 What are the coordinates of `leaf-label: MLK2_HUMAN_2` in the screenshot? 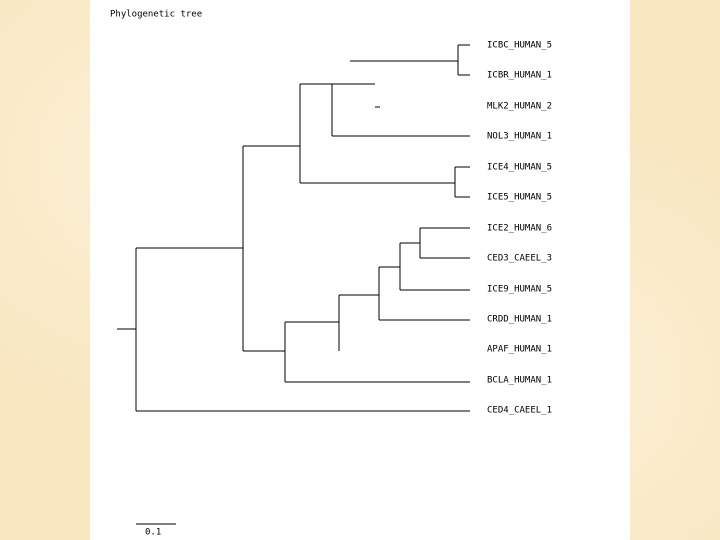 It's located at (519, 107).